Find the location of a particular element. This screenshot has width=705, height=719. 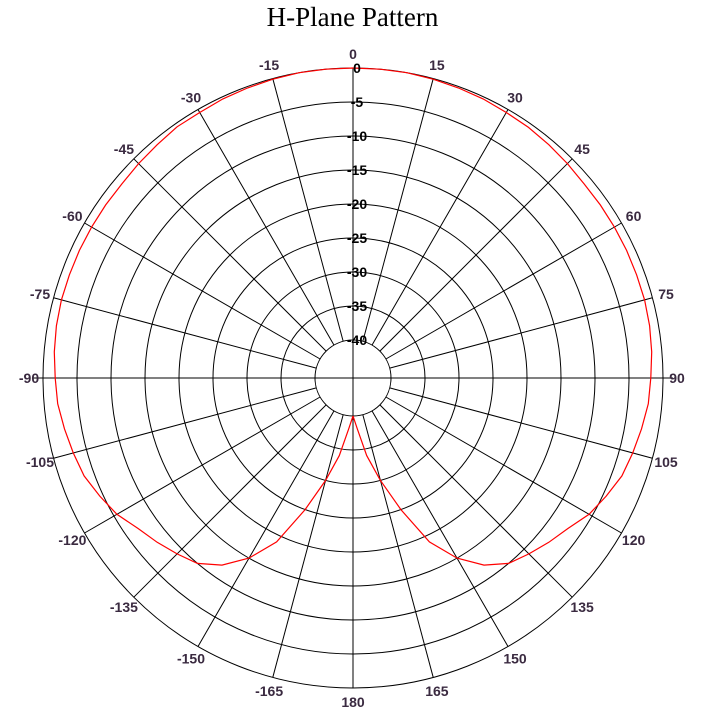

radial-tick-label: -5 is located at coordinates (357, 102).